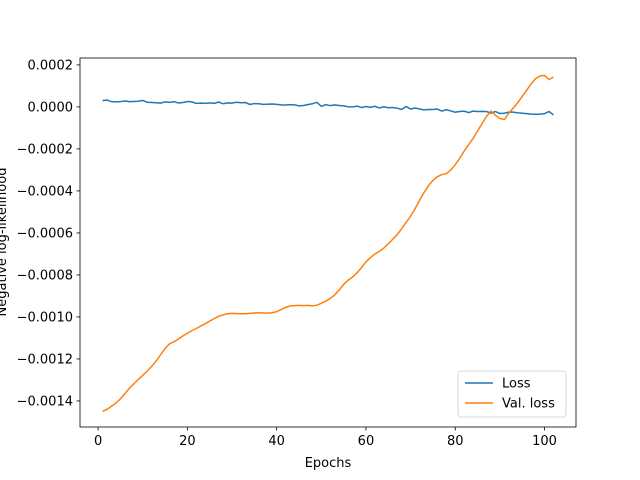 The height and width of the screenshot is (480, 640). Describe the element at coordinates (45, 401) in the screenshot. I see `y-tick-label: −0.0014` at that location.